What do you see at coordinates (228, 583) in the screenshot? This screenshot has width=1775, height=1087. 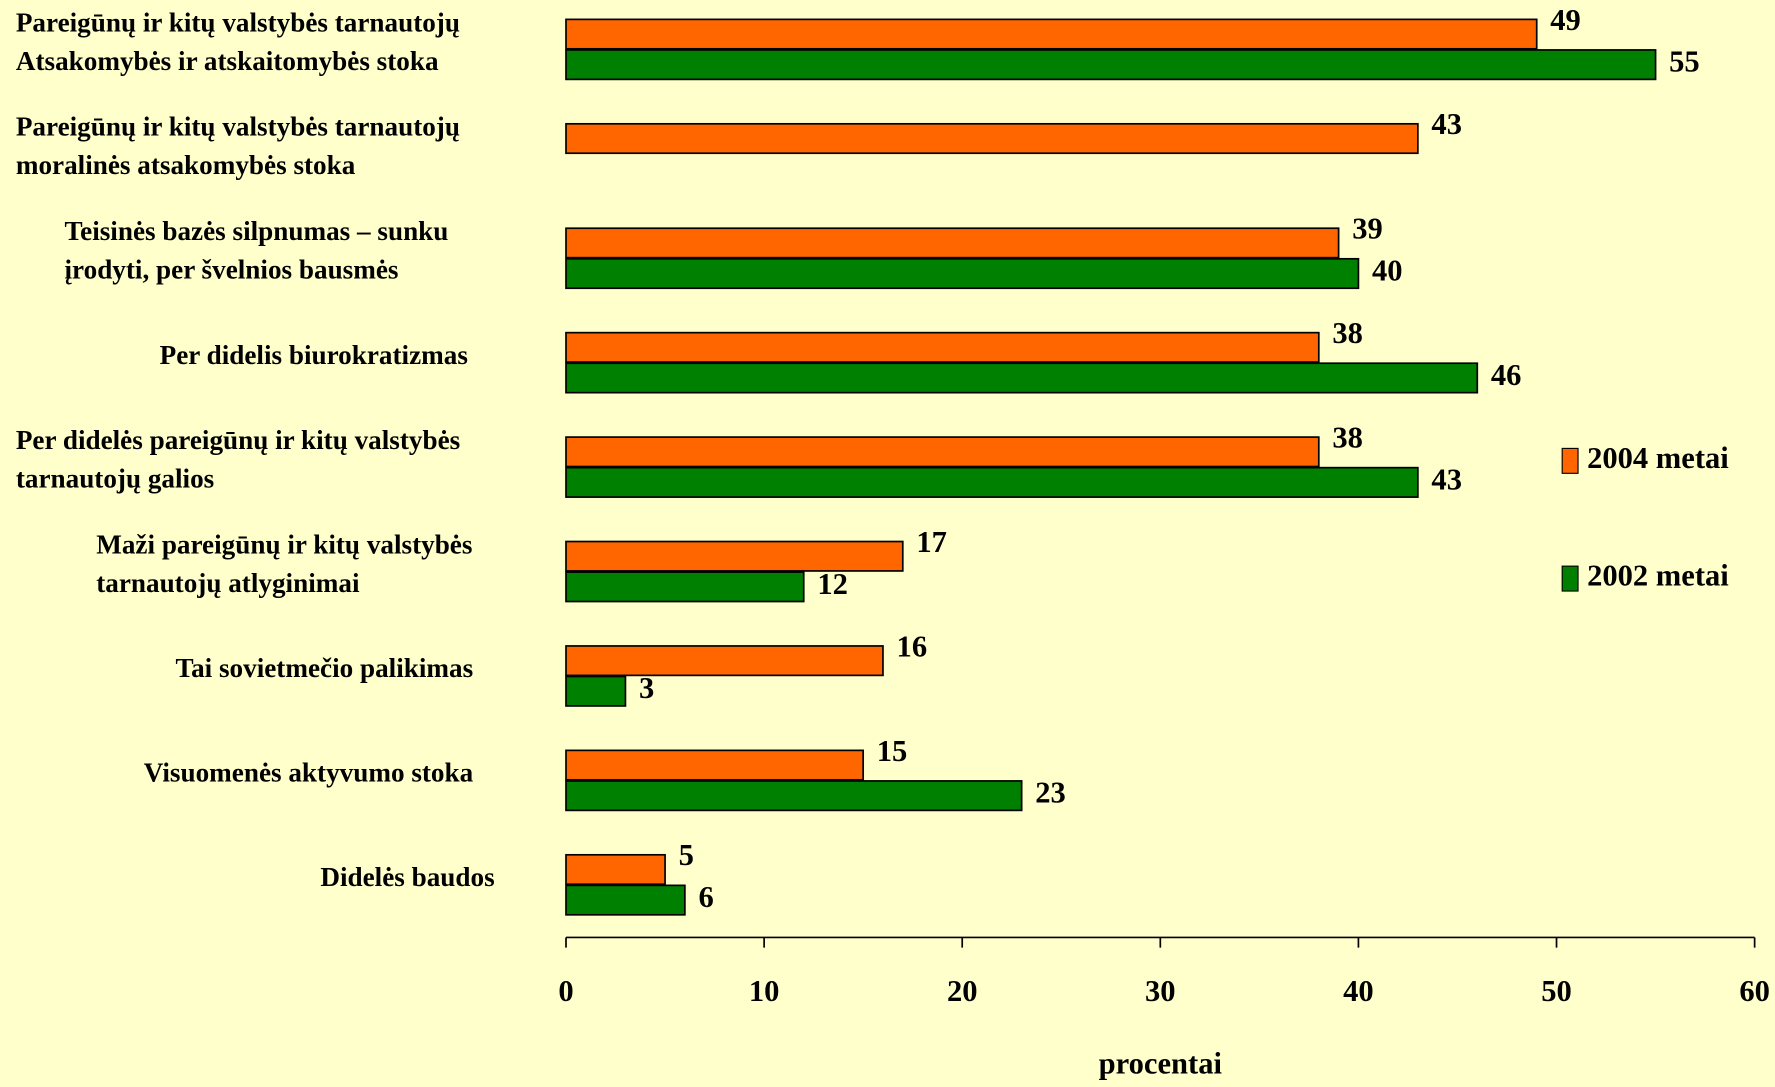 I see `category-label: tarnautojų atlyginimai` at bounding box center [228, 583].